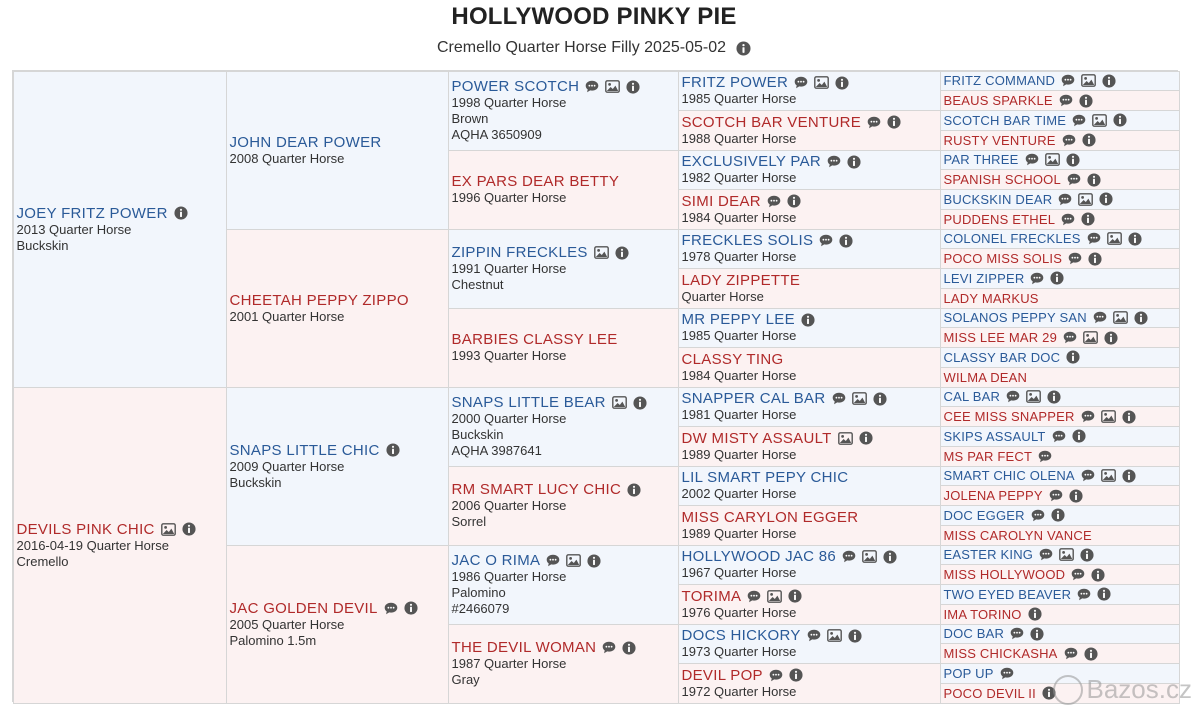 This screenshot has width=1200, height=711. I want to click on horse-name-link: THE DEVIL WOMAN, so click(524, 647).